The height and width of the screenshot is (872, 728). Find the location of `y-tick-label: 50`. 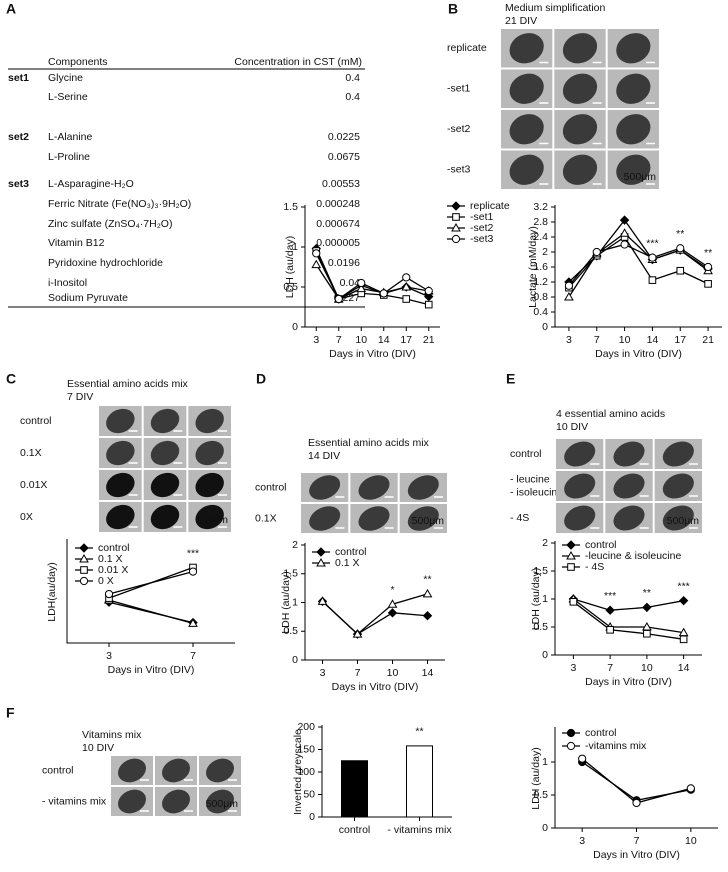

y-tick-label: 50 is located at coordinates (309, 794).